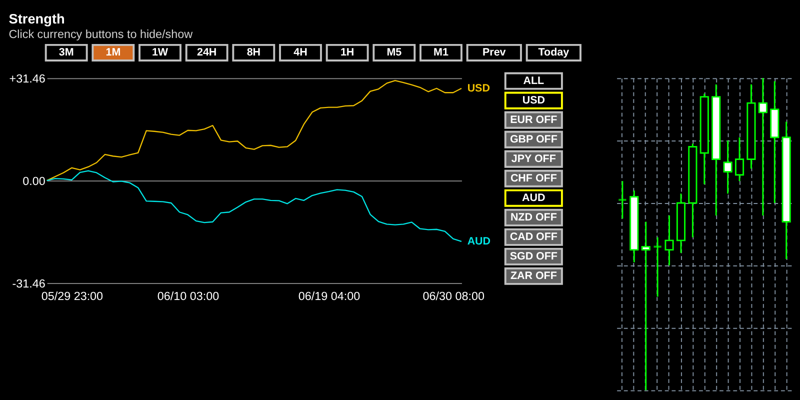 This screenshot has width=800, height=400. Describe the element at coordinates (27, 79) in the screenshot. I see `y-tick-label: +31.46` at that location.